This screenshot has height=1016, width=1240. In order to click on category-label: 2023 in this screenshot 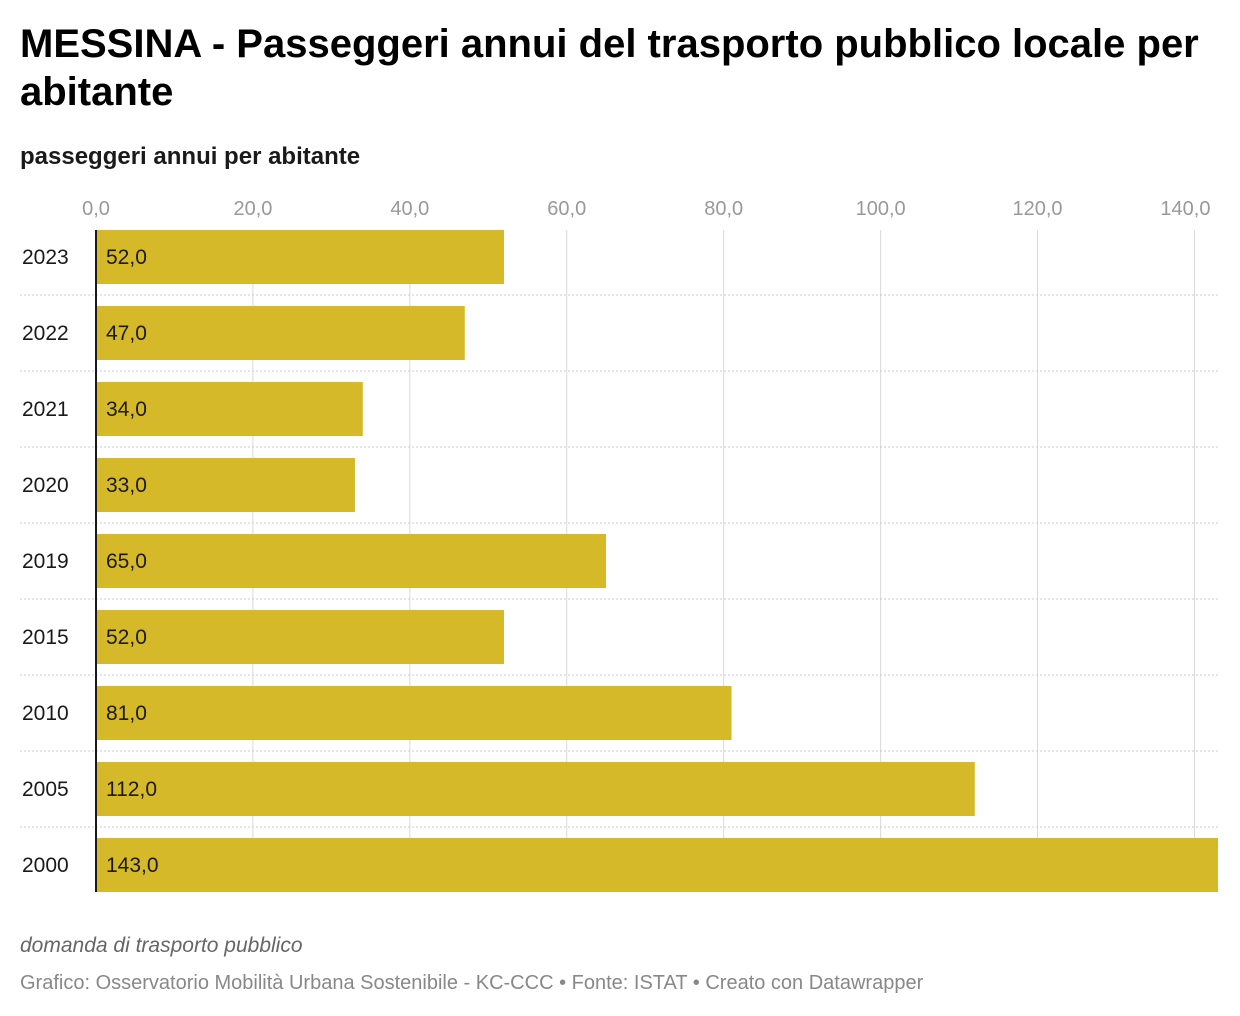, I will do `click(45, 257)`.